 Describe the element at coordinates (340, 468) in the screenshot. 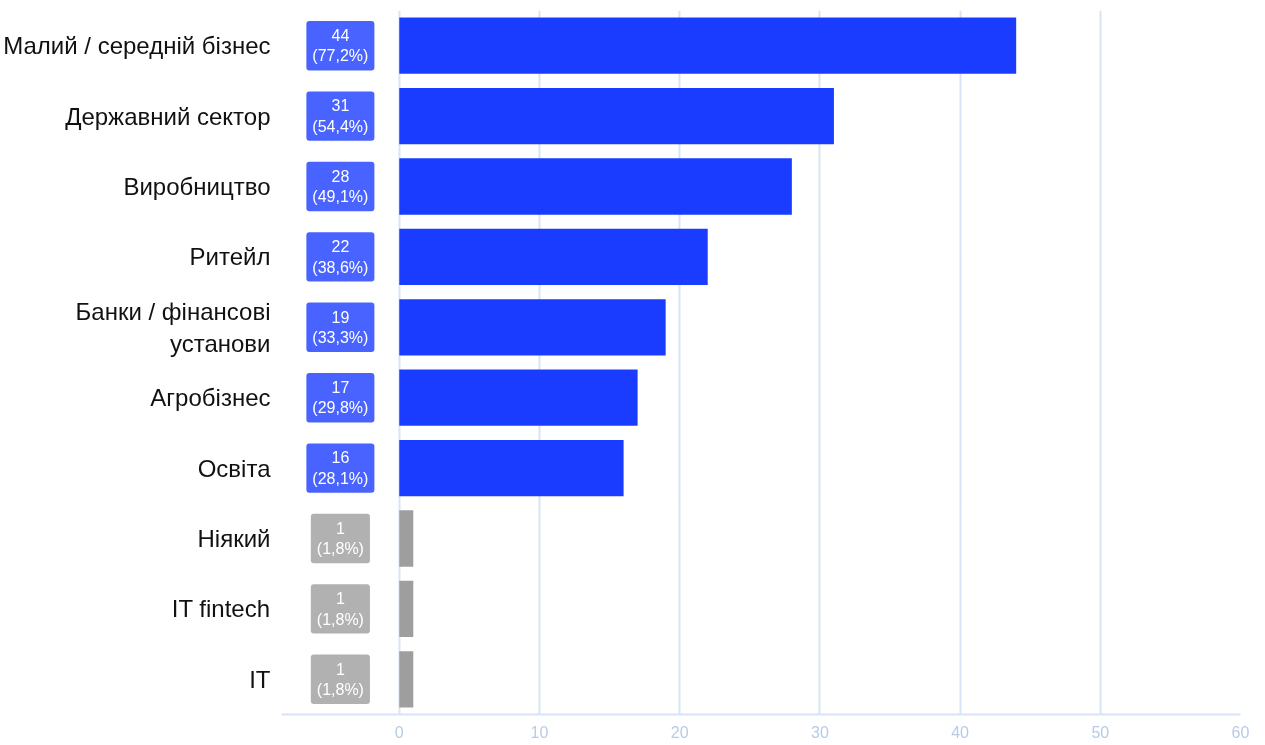

I see `data-label: 16 (28,1%)` at that location.